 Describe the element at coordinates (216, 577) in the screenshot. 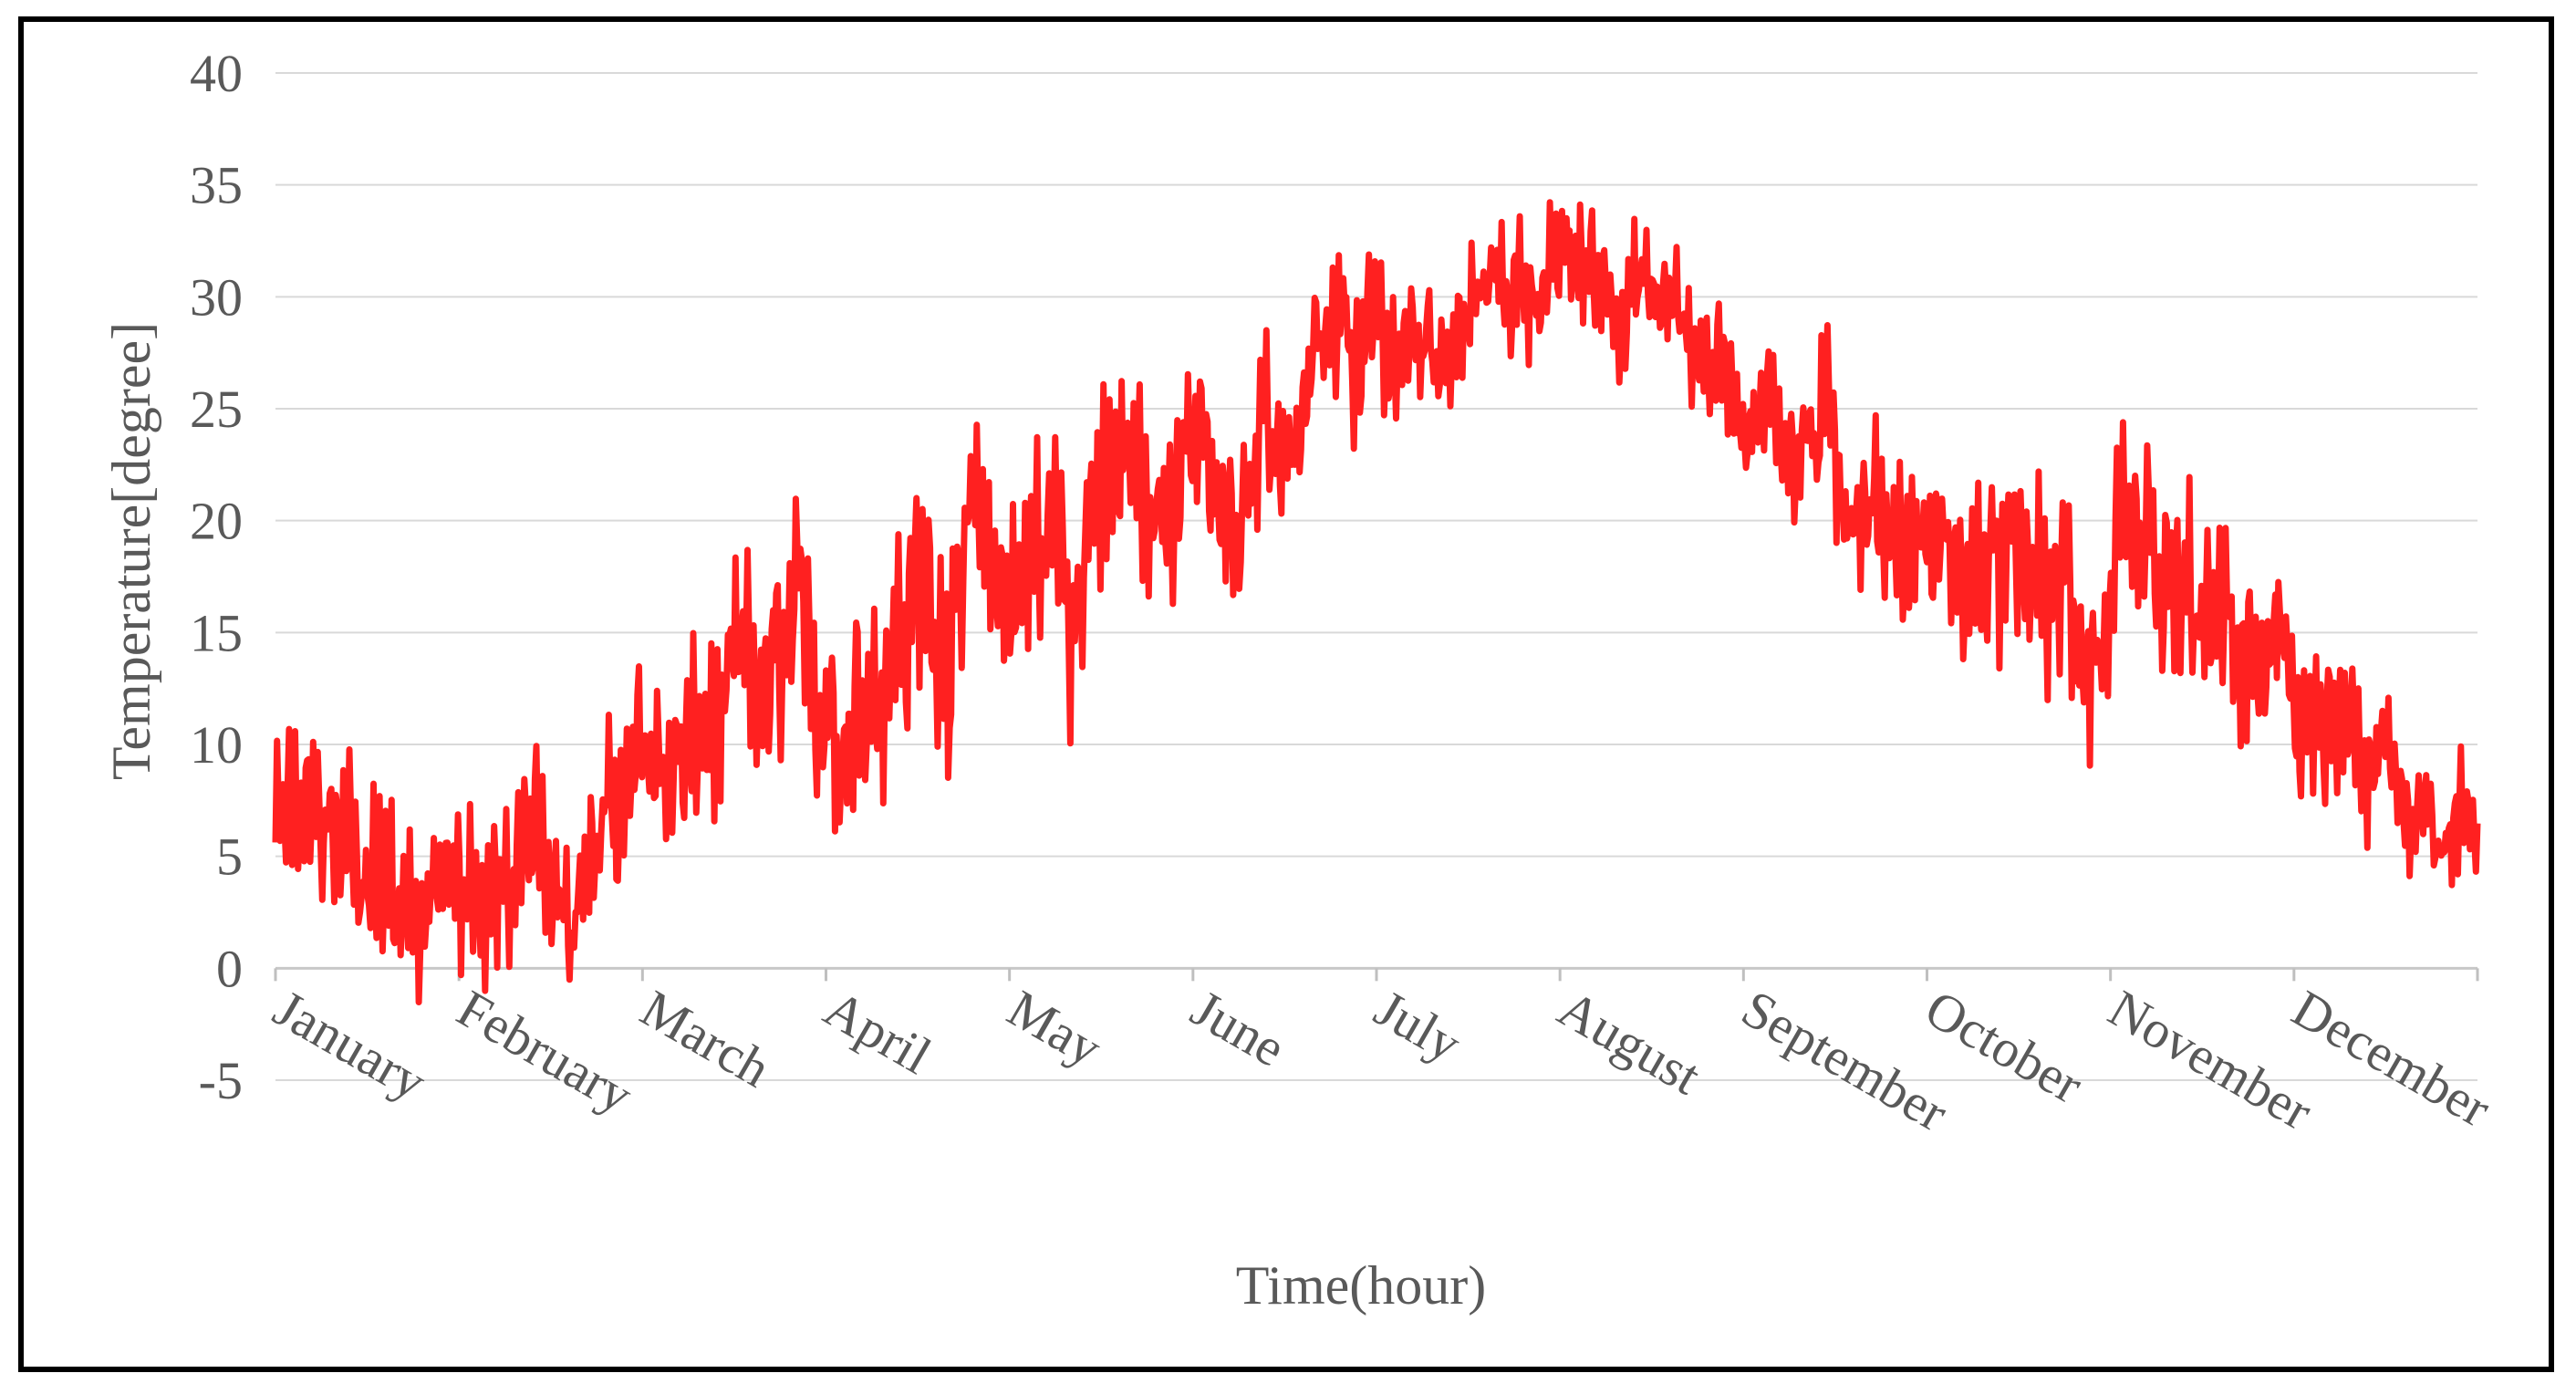

I see `y-tick-labels: 40 35 30 25 20 15 10 5 0 -5` at that location.